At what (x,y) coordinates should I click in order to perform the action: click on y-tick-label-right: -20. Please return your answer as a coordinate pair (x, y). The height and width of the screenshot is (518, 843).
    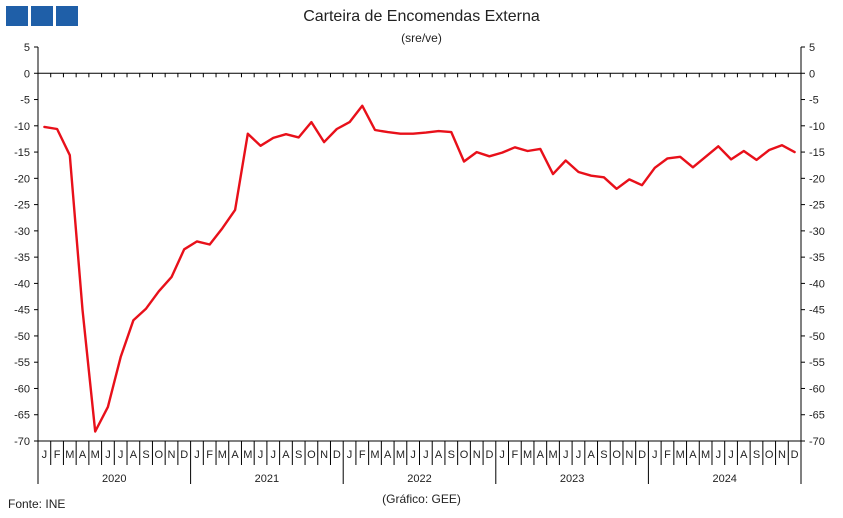
    Looking at the image, I should click on (817, 179).